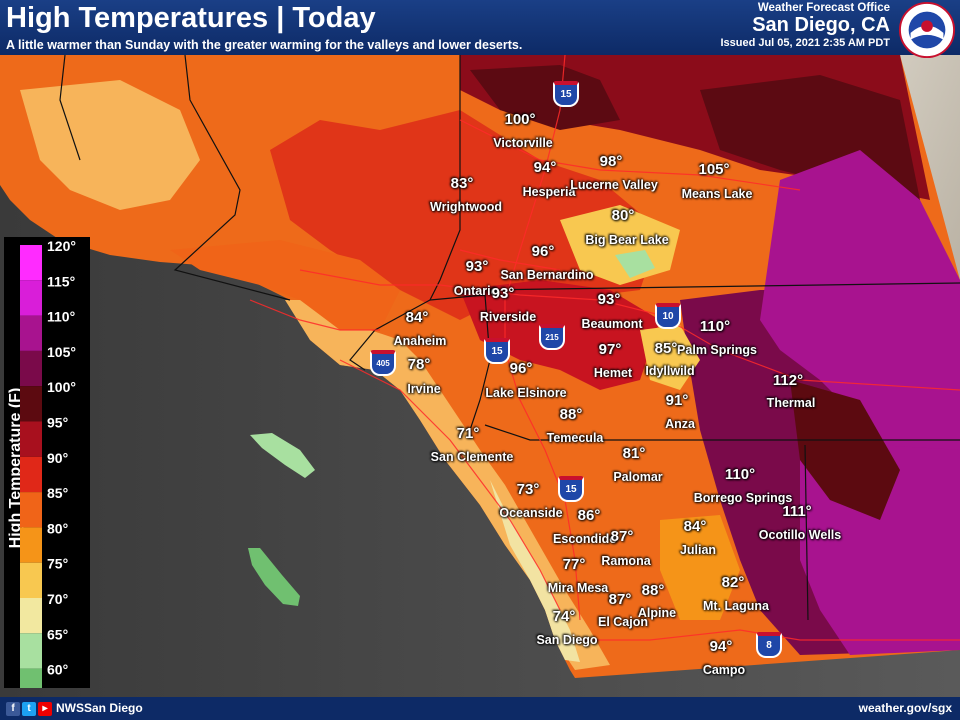 The height and width of the screenshot is (720, 960). What do you see at coordinates (614, 185) in the screenshot?
I see `city-lucerne-valley: Lucerne Valley` at bounding box center [614, 185].